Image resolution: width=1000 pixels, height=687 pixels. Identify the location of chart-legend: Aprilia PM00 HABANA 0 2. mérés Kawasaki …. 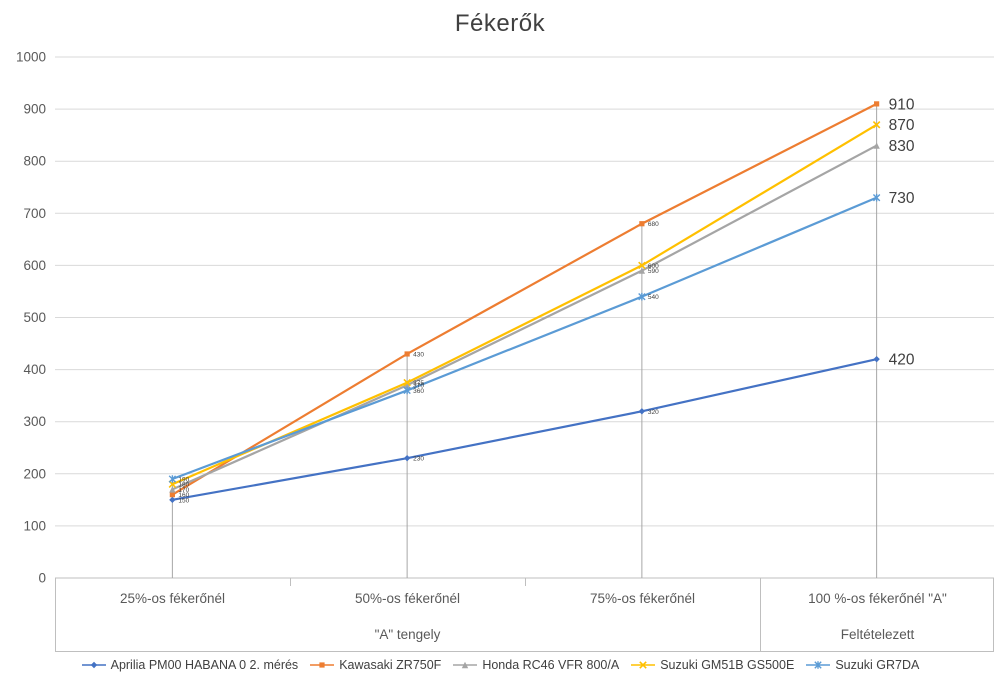
(500, 665).